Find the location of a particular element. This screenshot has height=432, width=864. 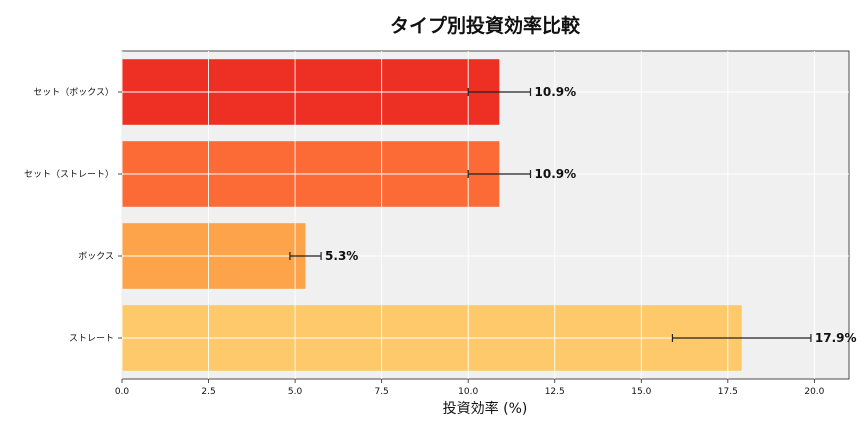

value-label: 17.9% is located at coordinates (836, 338).